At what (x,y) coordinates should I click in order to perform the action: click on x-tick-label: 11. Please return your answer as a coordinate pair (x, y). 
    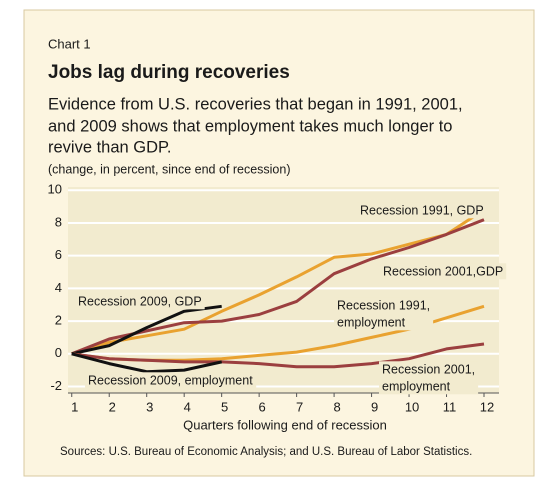
    Looking at the image, I should click on (450, 406).